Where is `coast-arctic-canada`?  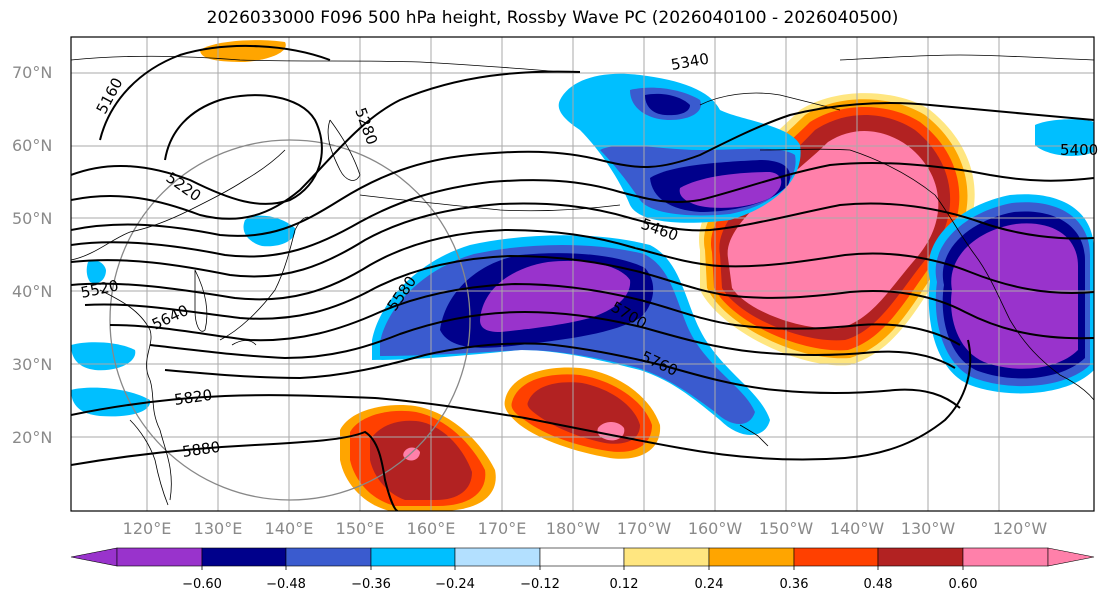 coast-arctic-canada is located at coordinates (966, 57).